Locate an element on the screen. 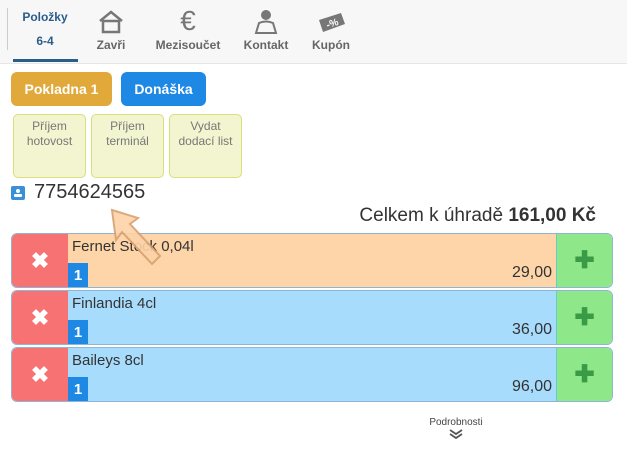 The height and width of the screenshot is (456, 627). total-due: Celkem k úhradě 161,00 Kč is located at coordinates (477, 216).